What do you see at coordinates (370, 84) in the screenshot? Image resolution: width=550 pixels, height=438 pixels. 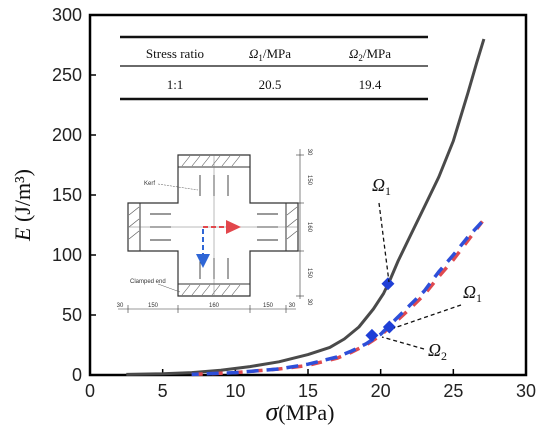 I see `table-cell-omega2: 19.4` at bounding box center [370, 84].